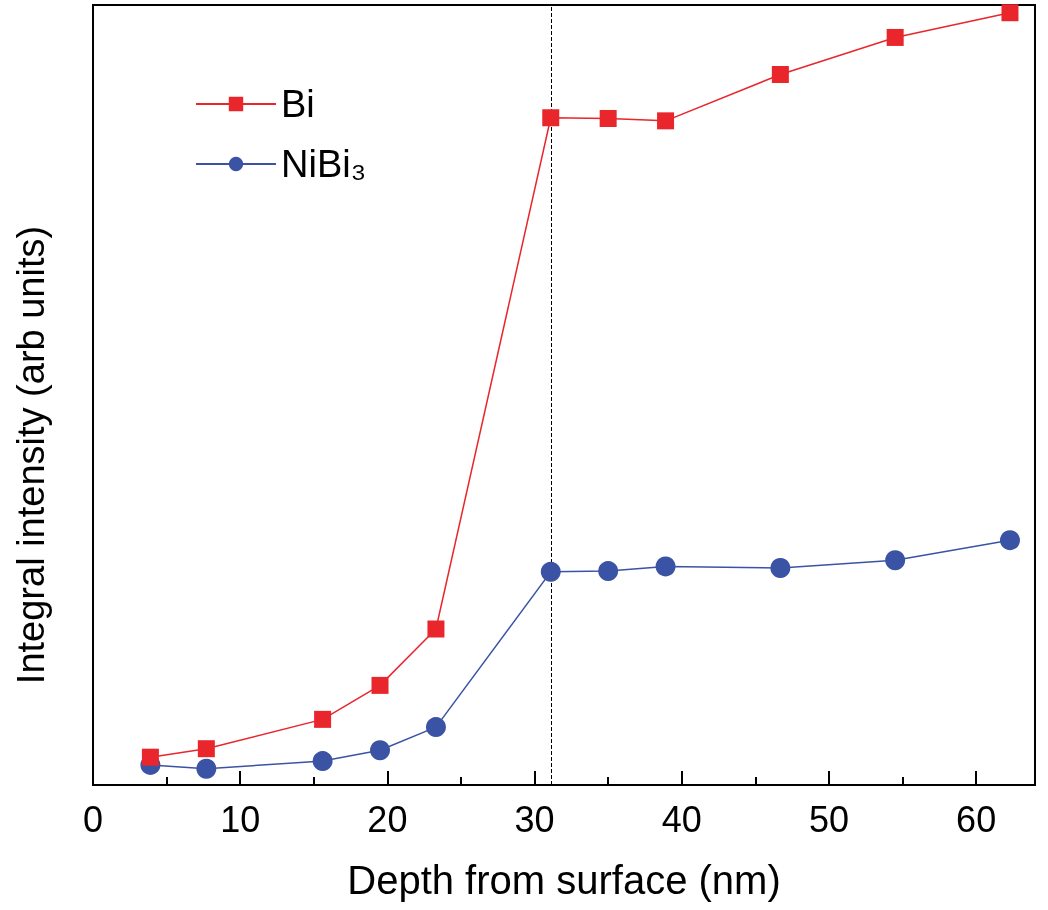 The height and width of the screenshot is (910, 1048). What do you see at coordinates (564, 880) in the screenshot?
I see `x-axis-title: Depth from surface (nm)` at bounding box center [564, 880].